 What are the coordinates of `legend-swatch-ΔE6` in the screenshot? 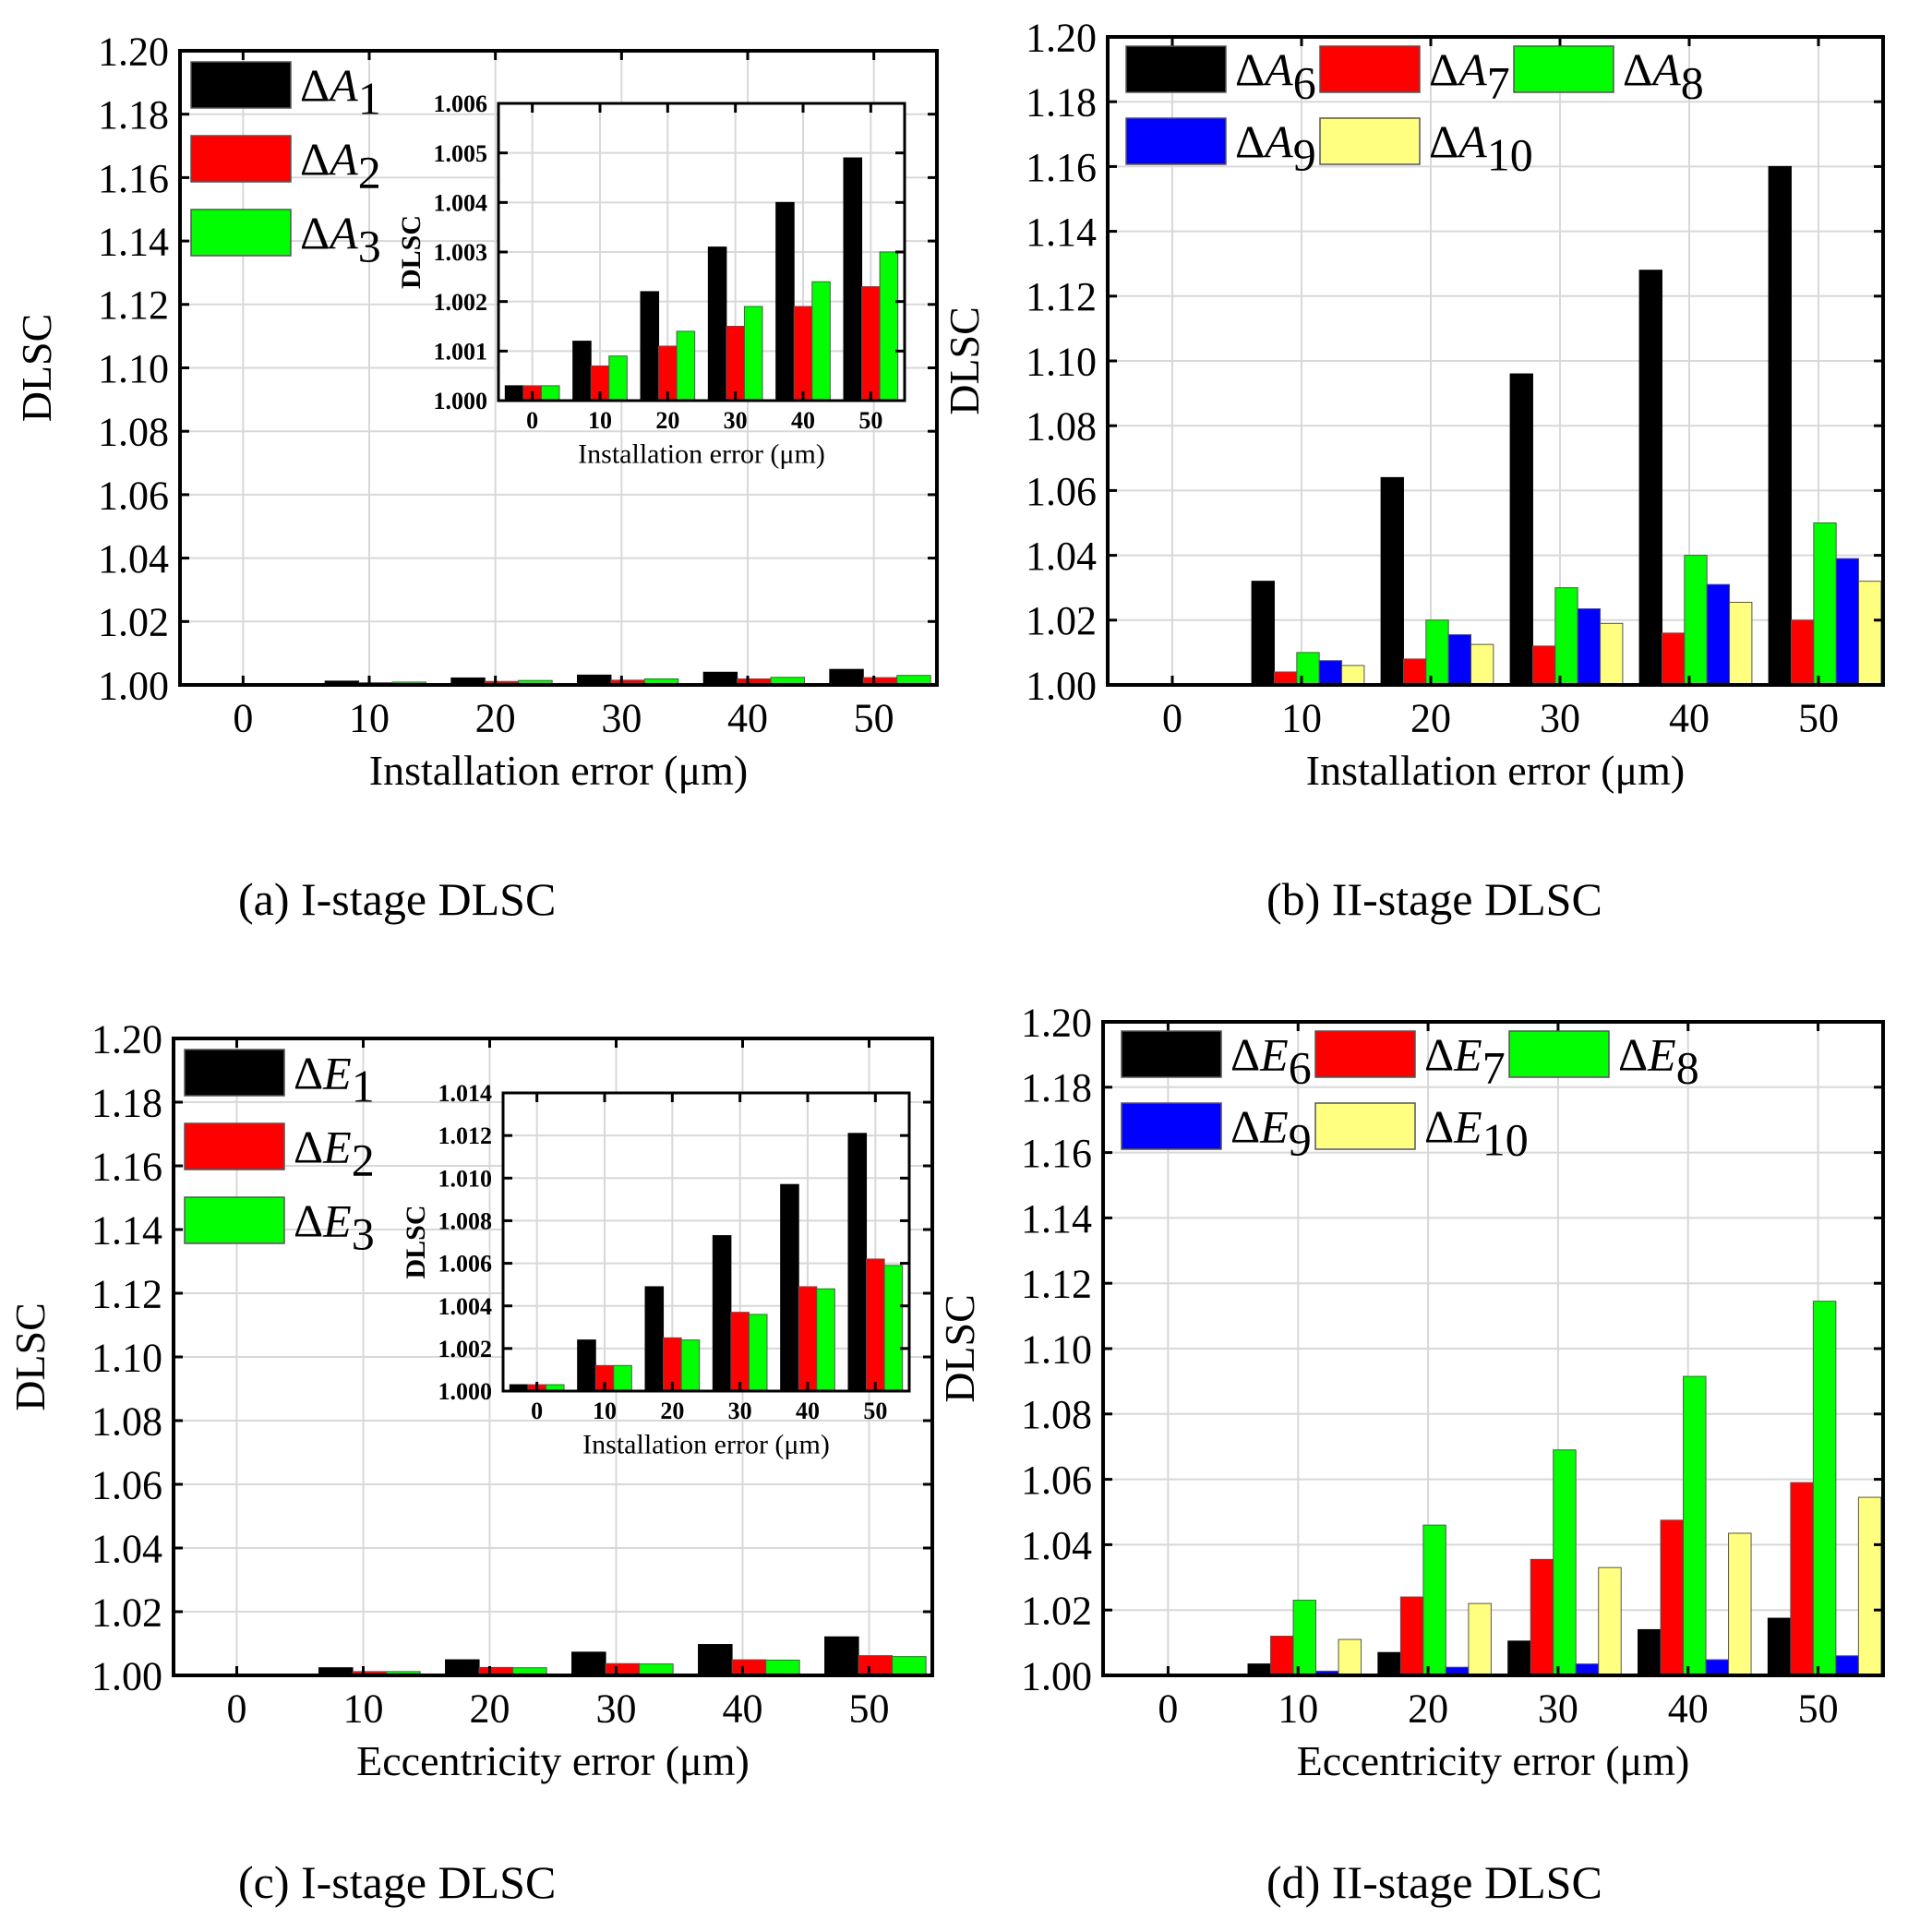 It's located at (1171, 1054).